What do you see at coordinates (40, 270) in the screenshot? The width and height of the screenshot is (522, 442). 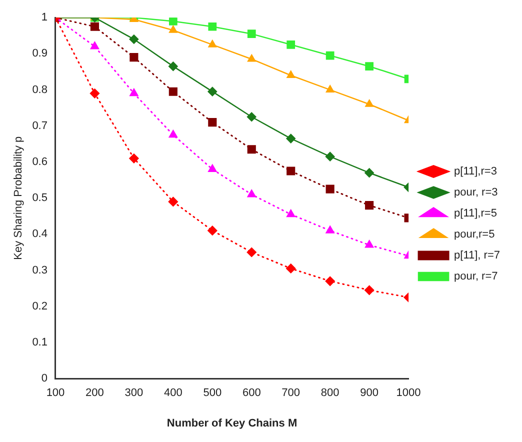 I see `y-tick-label: 0.3` at bounding box center [40, 270].